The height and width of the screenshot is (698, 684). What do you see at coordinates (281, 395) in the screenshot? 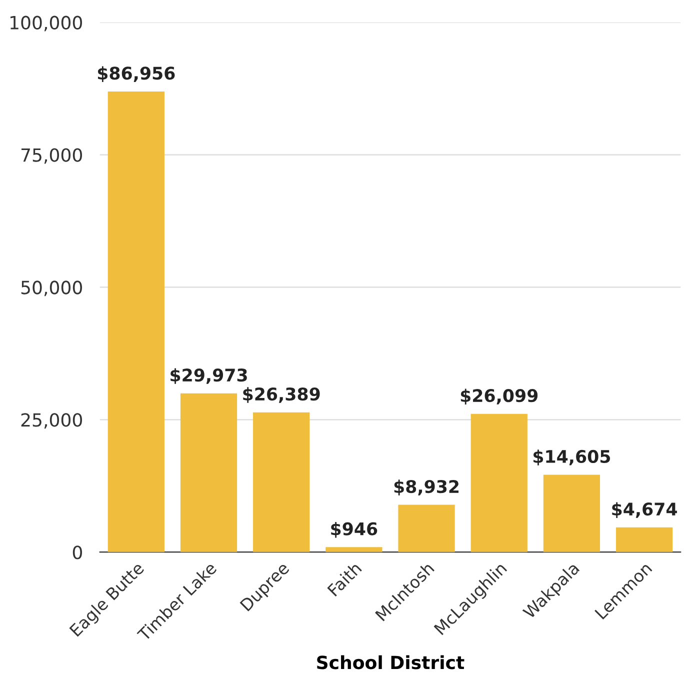
I see `data-label: $26,389` at bounding box center [281, 395].